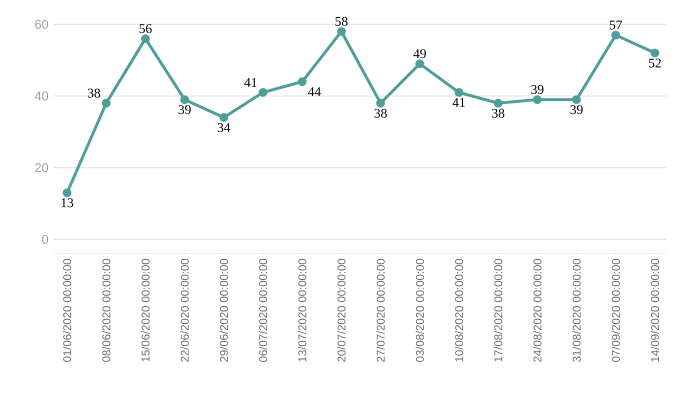  Describe the element at coordinates (184, 310) in the screenshot. I see `x-tick-label: 22/06/2020 00:00:00` at that location.